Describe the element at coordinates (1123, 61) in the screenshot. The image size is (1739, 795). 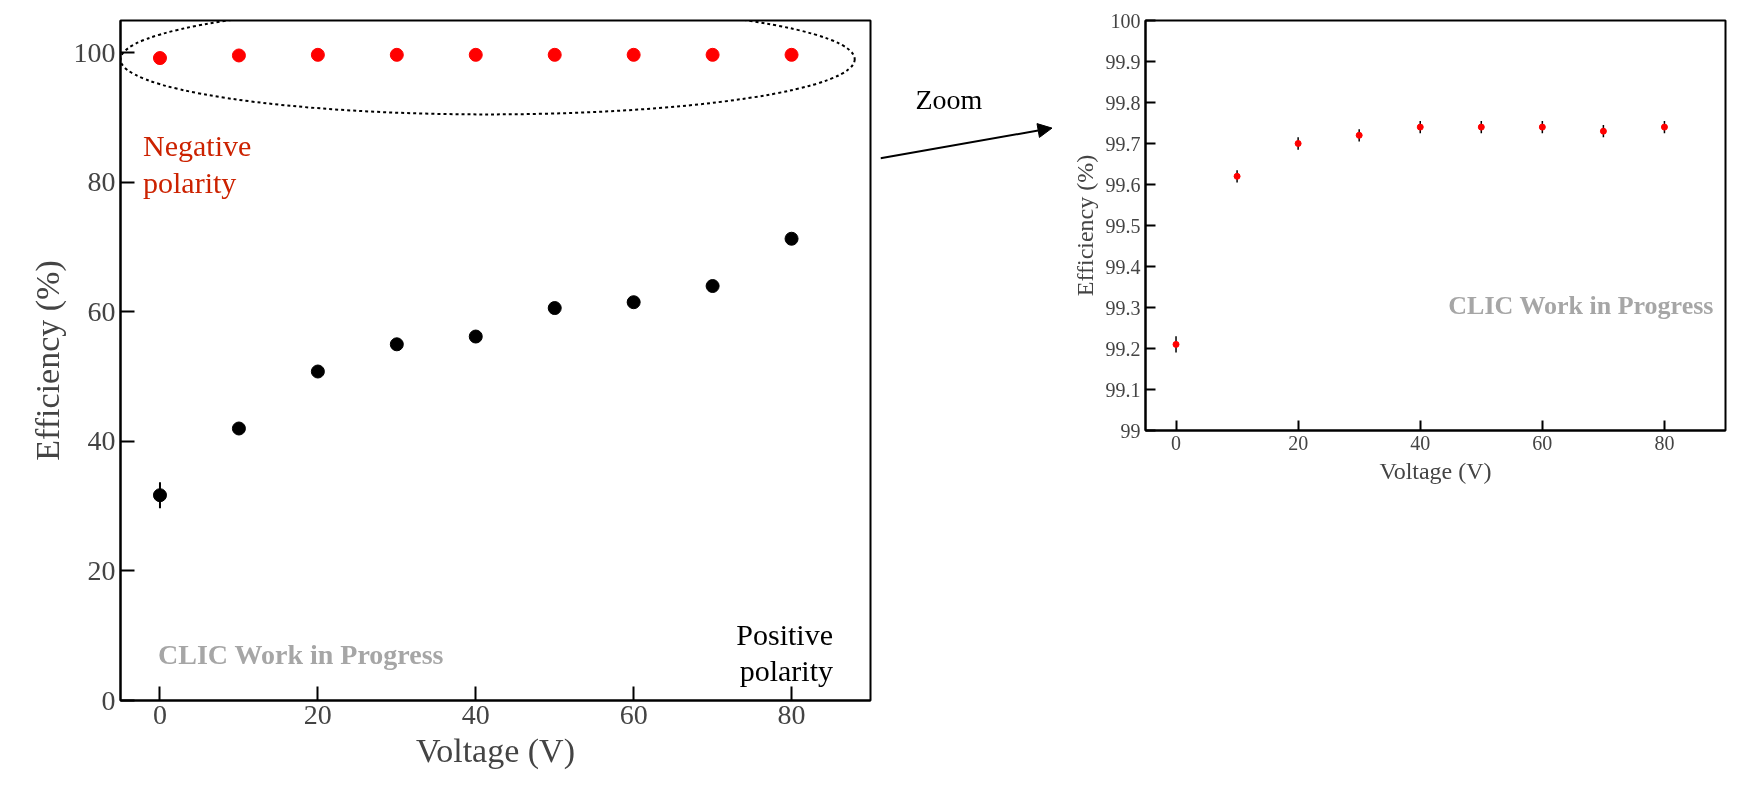
I see `y-tick-label: 99.9` at that location.